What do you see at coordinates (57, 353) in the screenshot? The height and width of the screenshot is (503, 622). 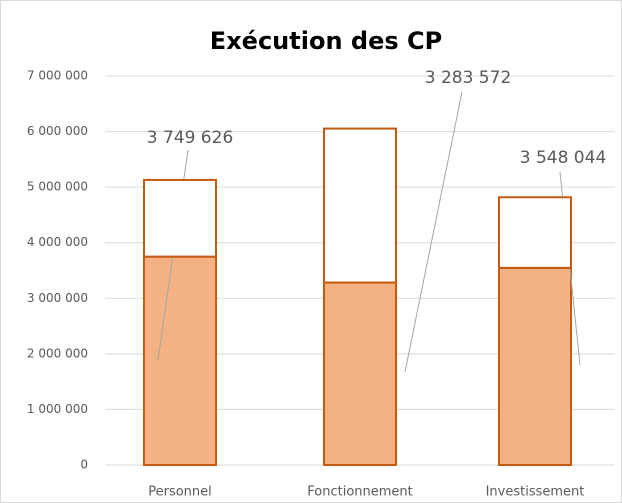 I see `y-tick-label: 2 000 000` at bounding box center [57, 353].